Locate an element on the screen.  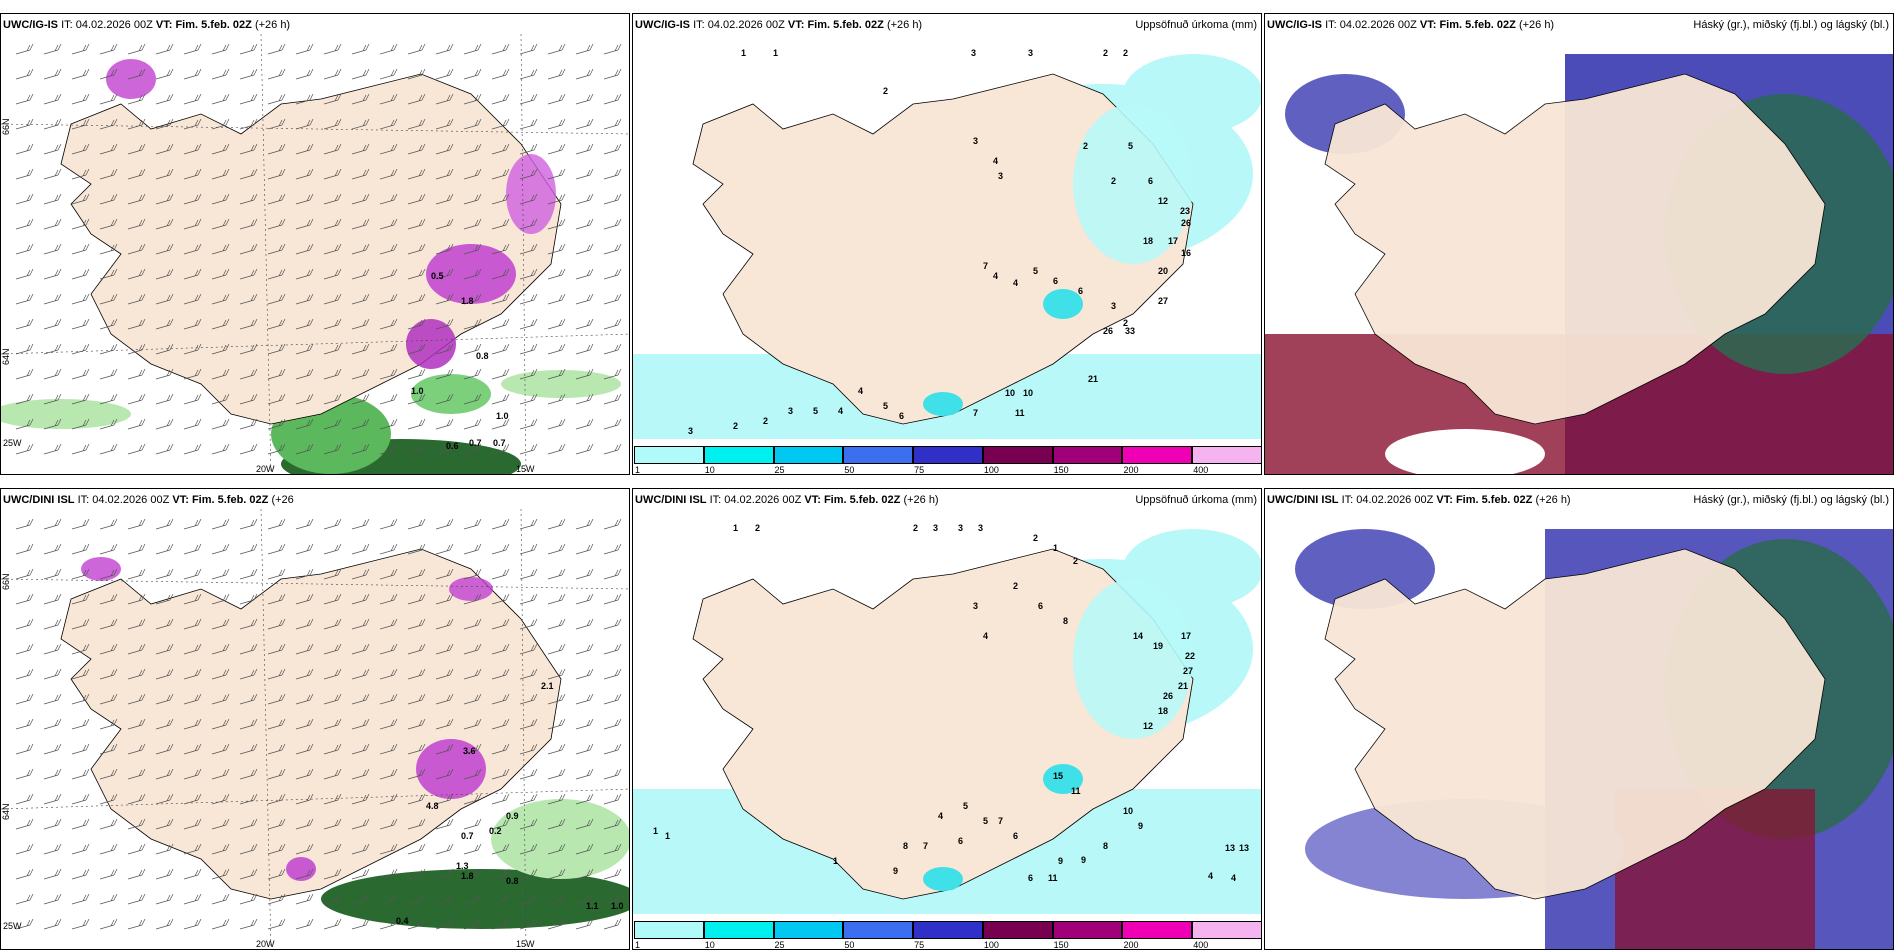
precip-heavy is located at coordinates (1058, 260).